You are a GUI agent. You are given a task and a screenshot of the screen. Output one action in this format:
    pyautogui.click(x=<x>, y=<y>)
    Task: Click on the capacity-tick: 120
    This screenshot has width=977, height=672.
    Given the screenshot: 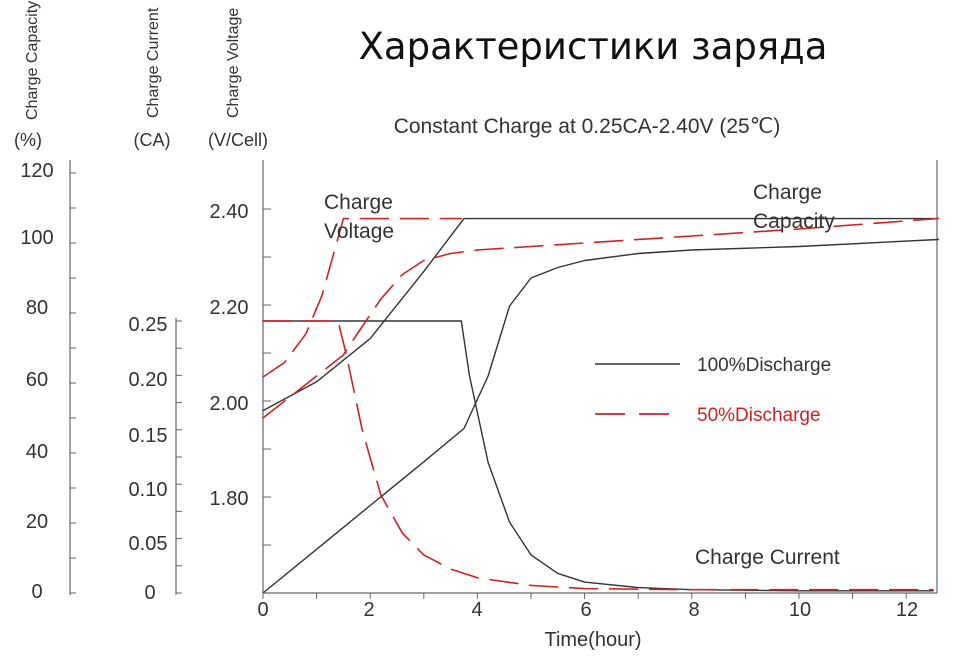 What is the action you would take?
    pyautogui.click(x=36, y=171)
    